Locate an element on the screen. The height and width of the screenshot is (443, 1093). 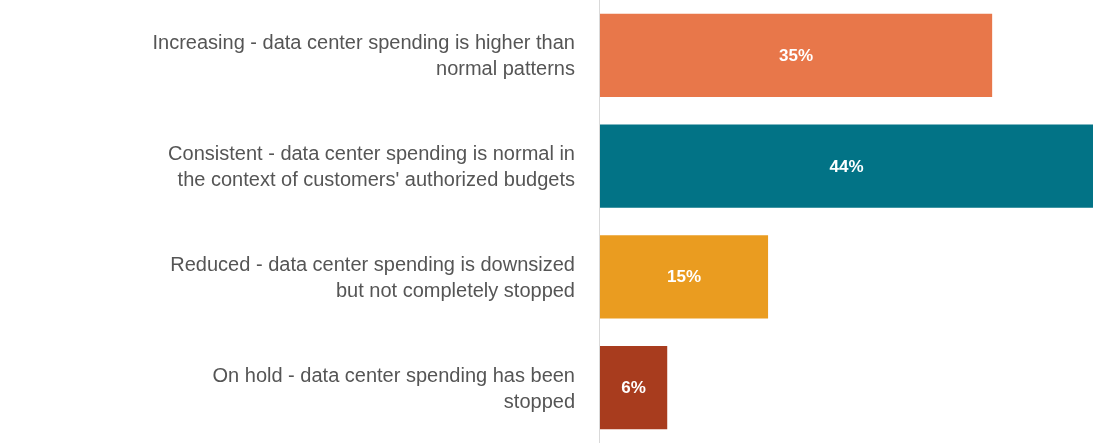
y-tick-label: Reduced - data center spending is downsized but not completely stopped is located at coordinates (372, 276).